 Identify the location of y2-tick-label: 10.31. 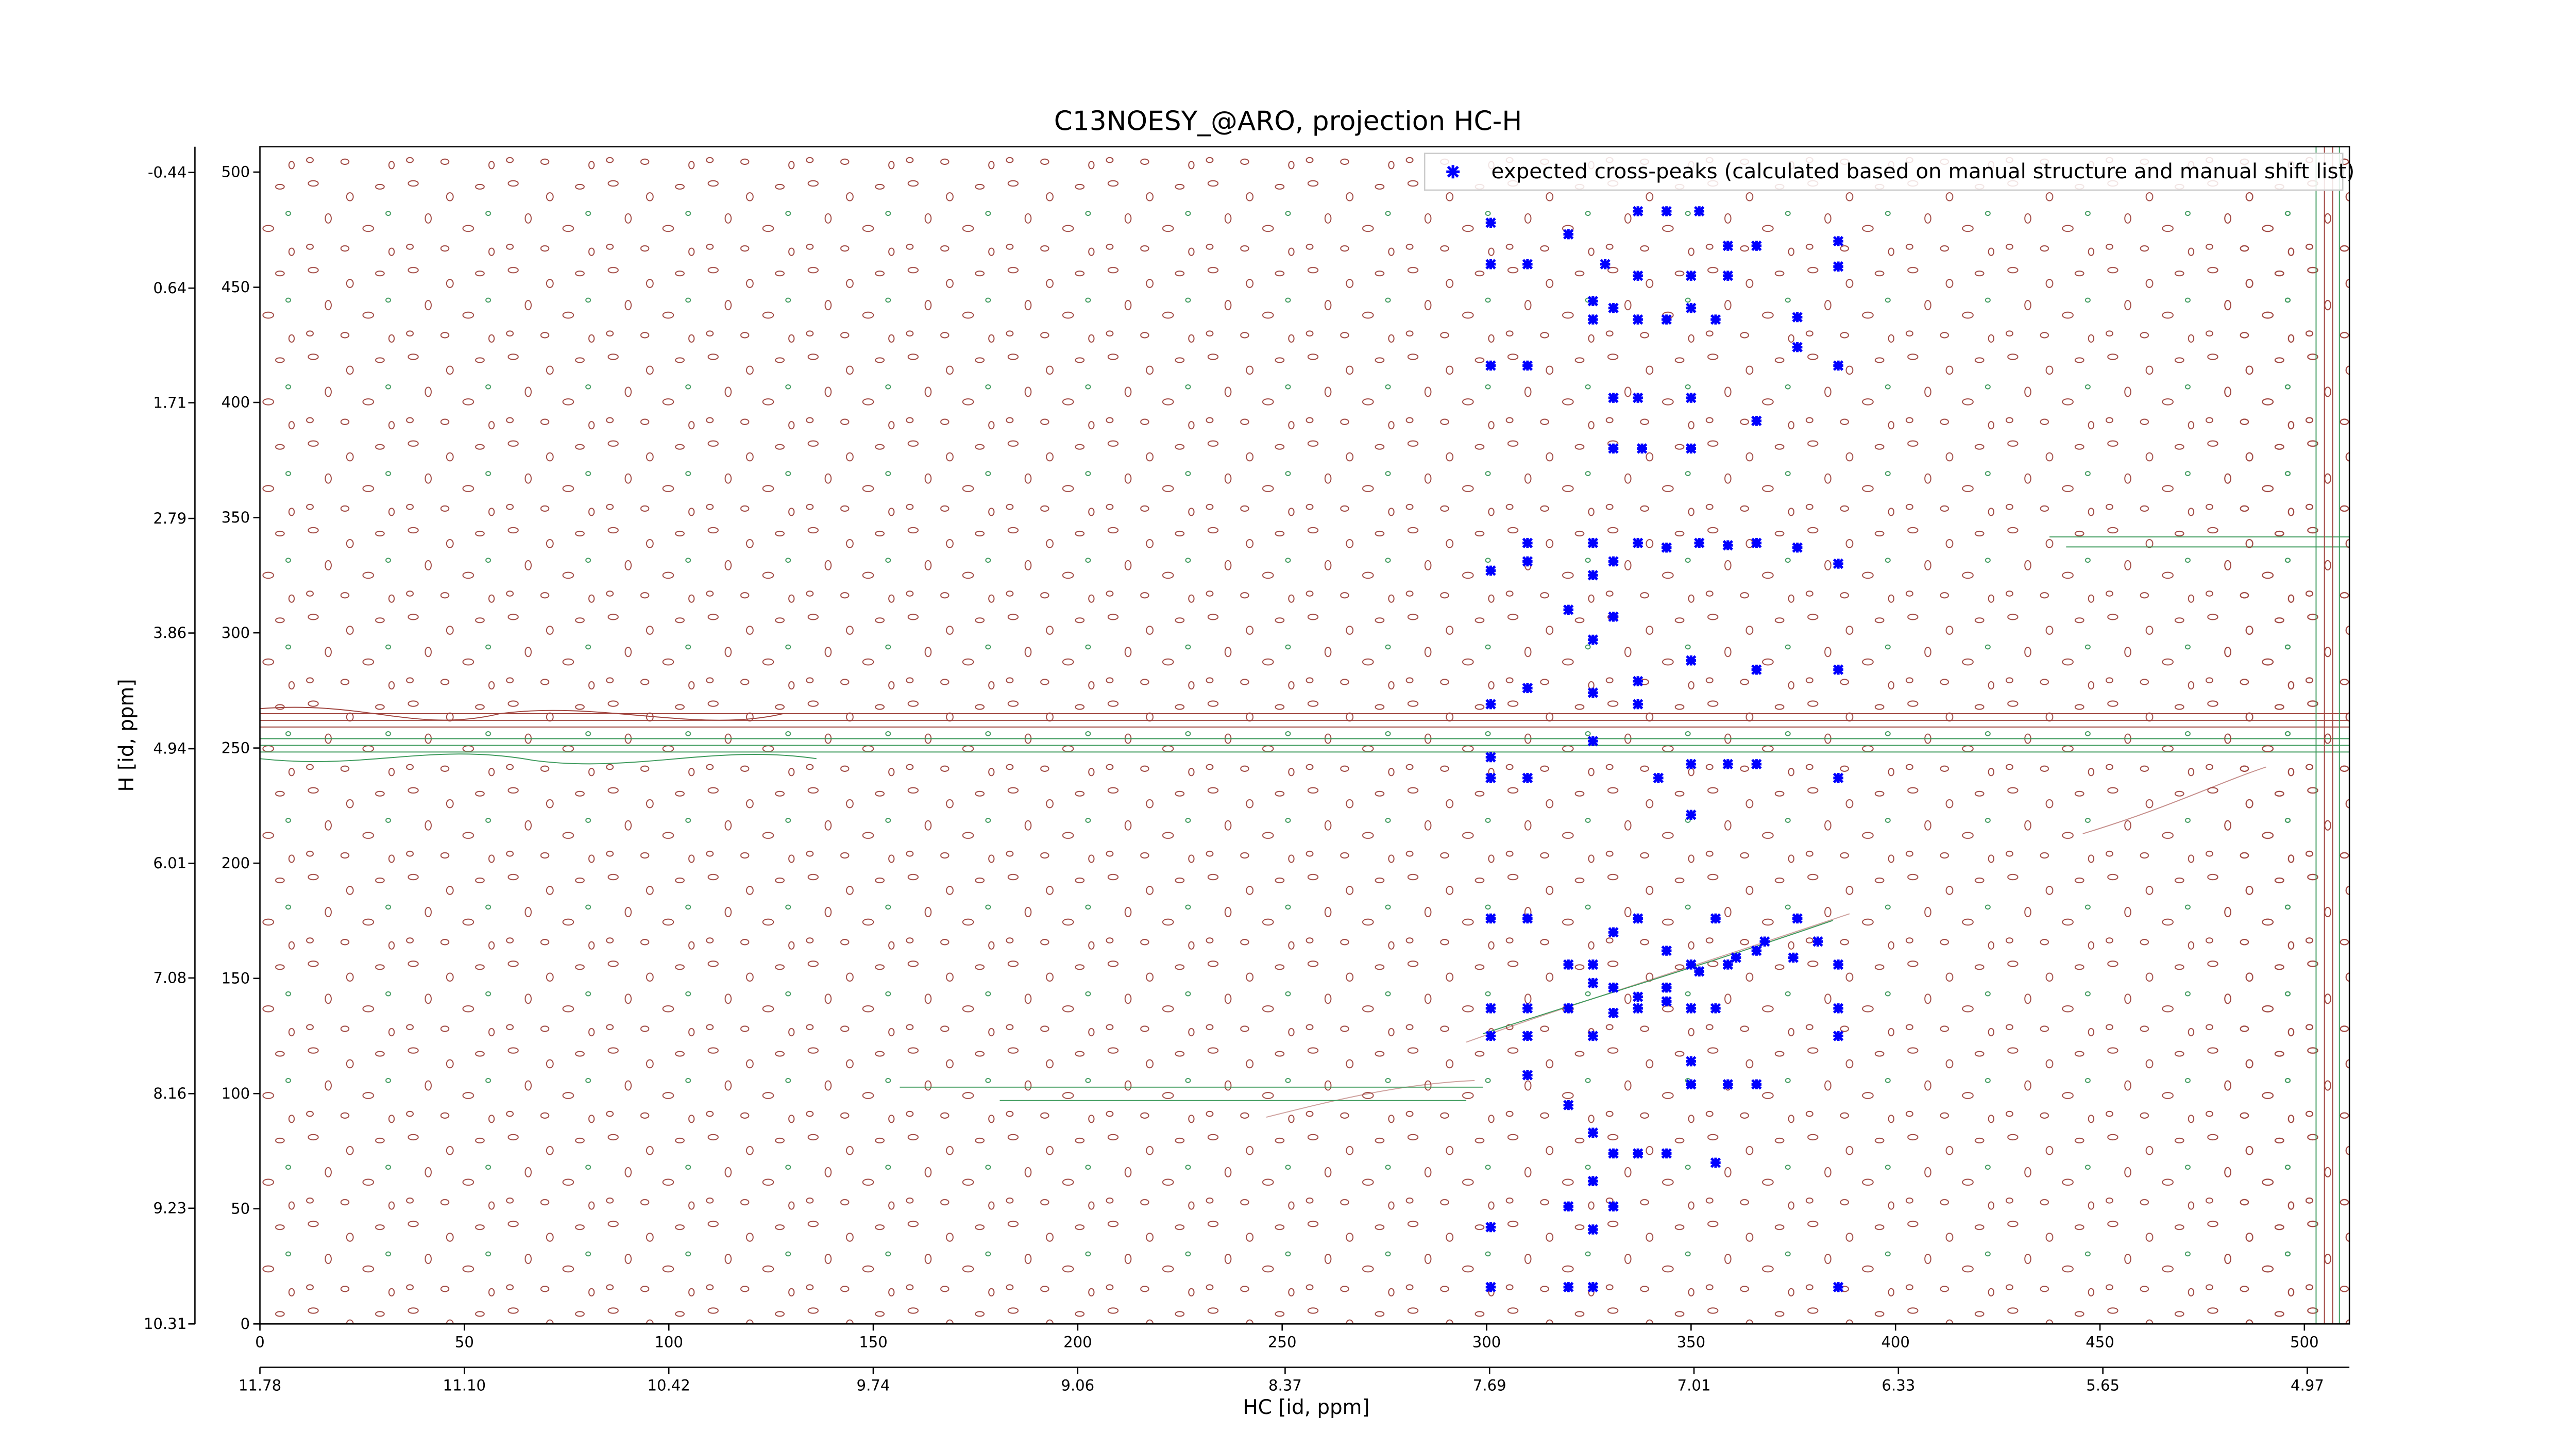
(165, 1324).